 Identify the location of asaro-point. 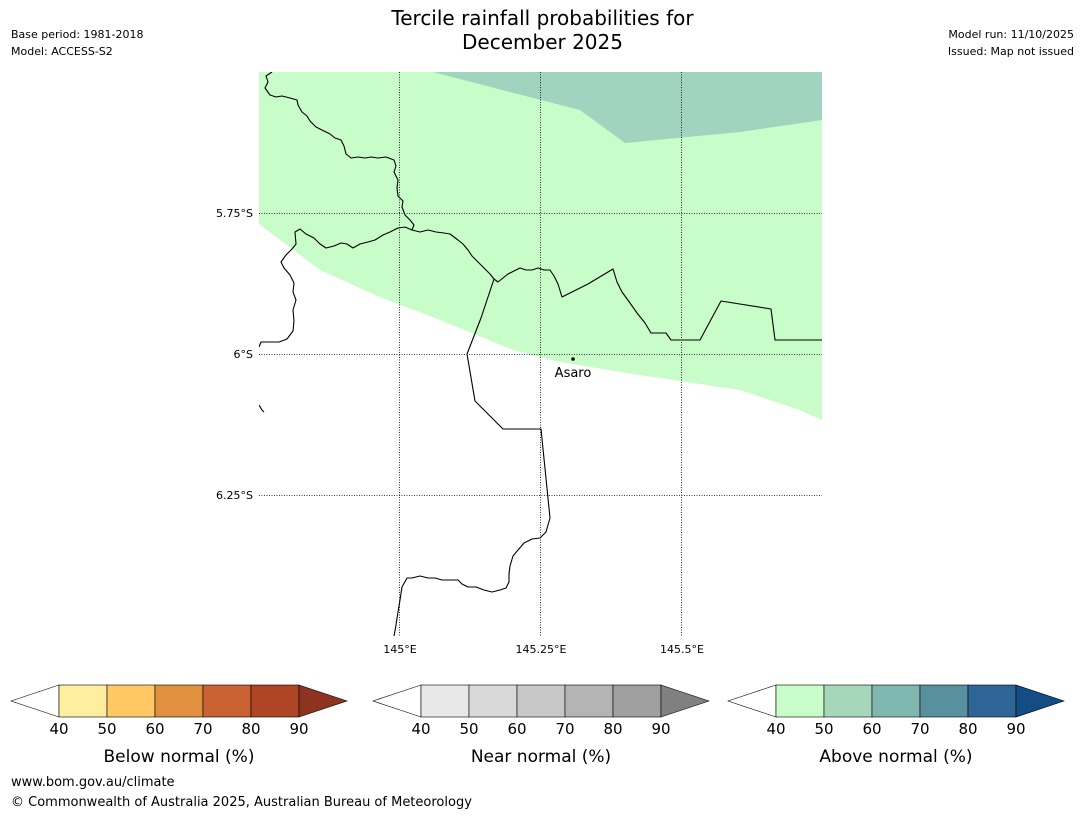
(573, 359).